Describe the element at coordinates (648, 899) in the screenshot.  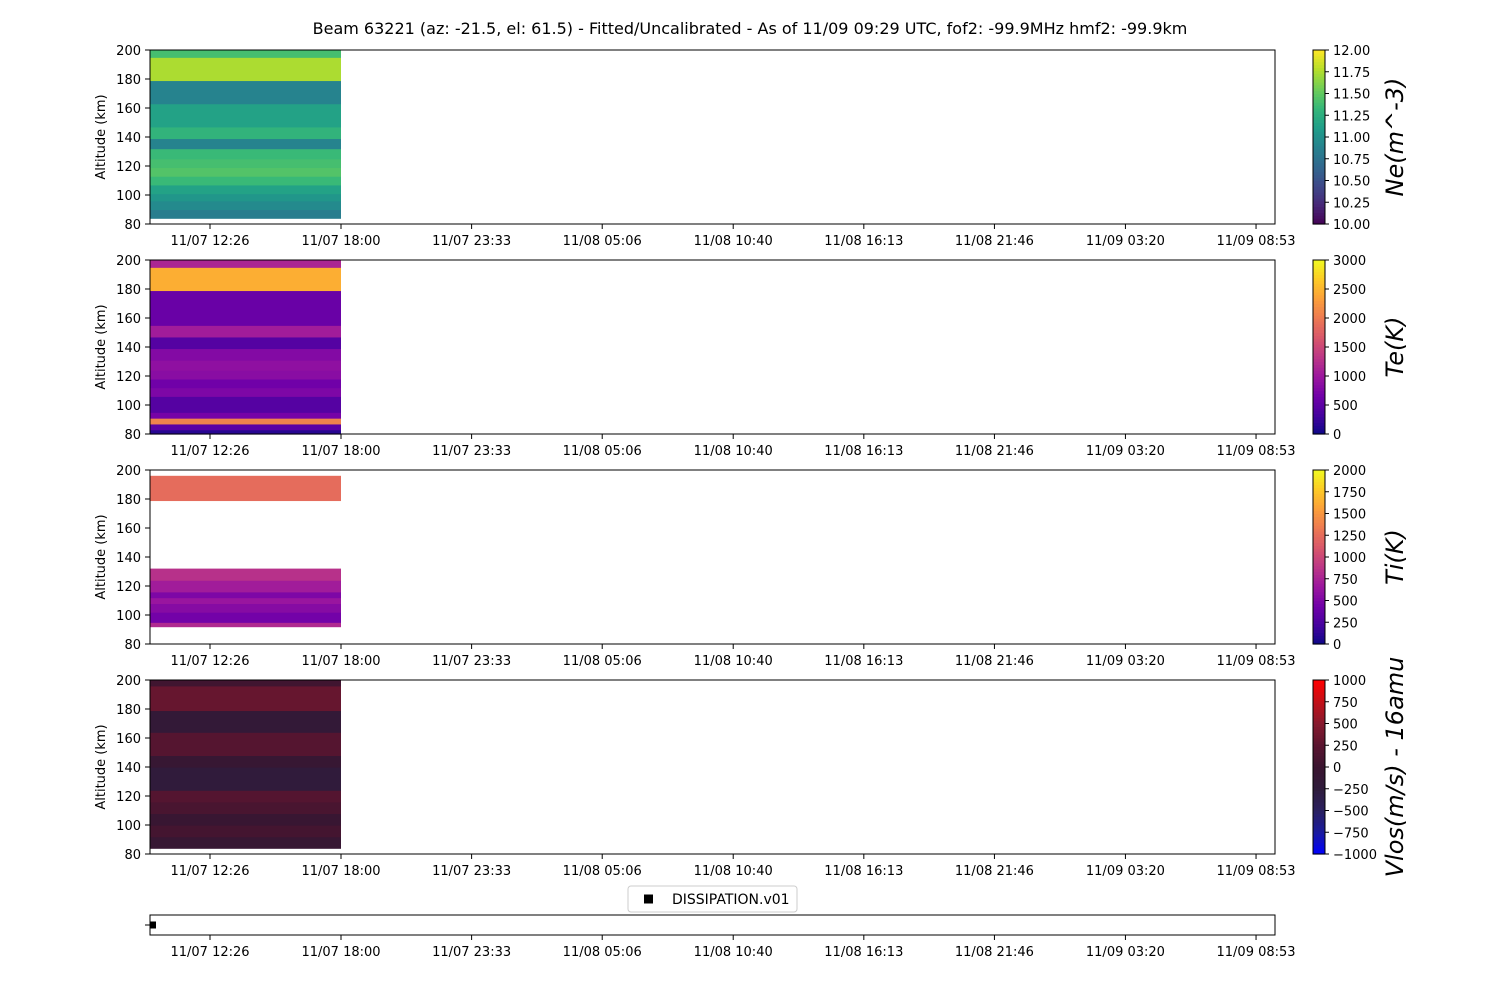
I see `legend-marker` at that location.